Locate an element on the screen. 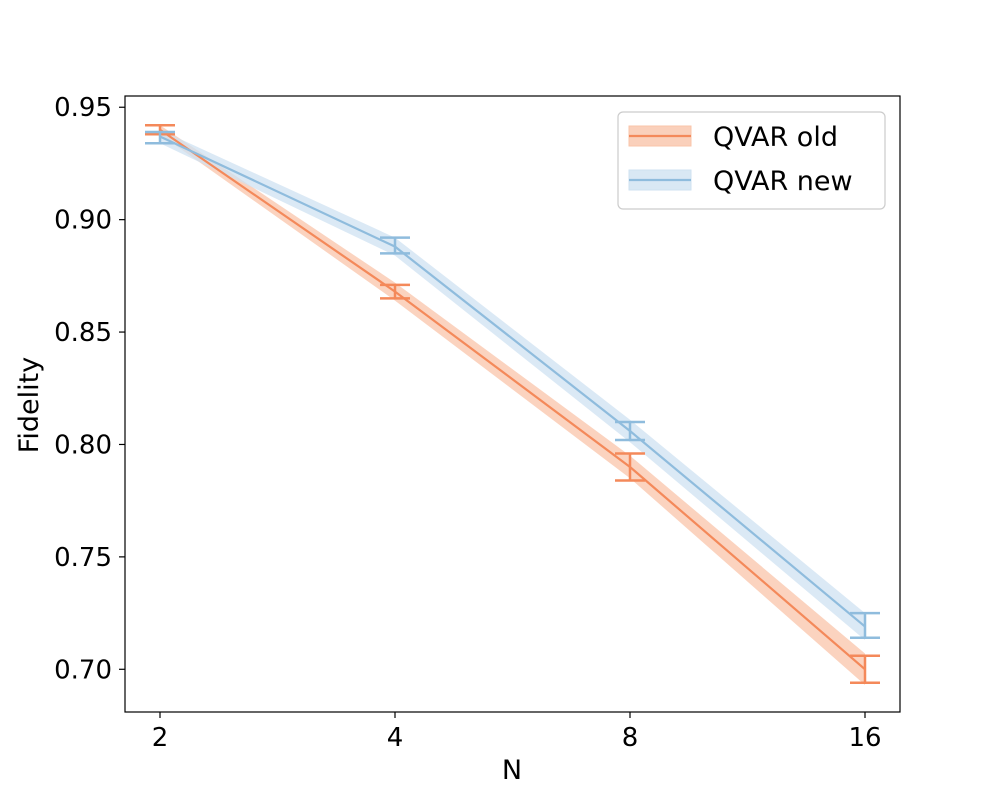  x-tick-label: 16 is located at coordinates (864, 738).